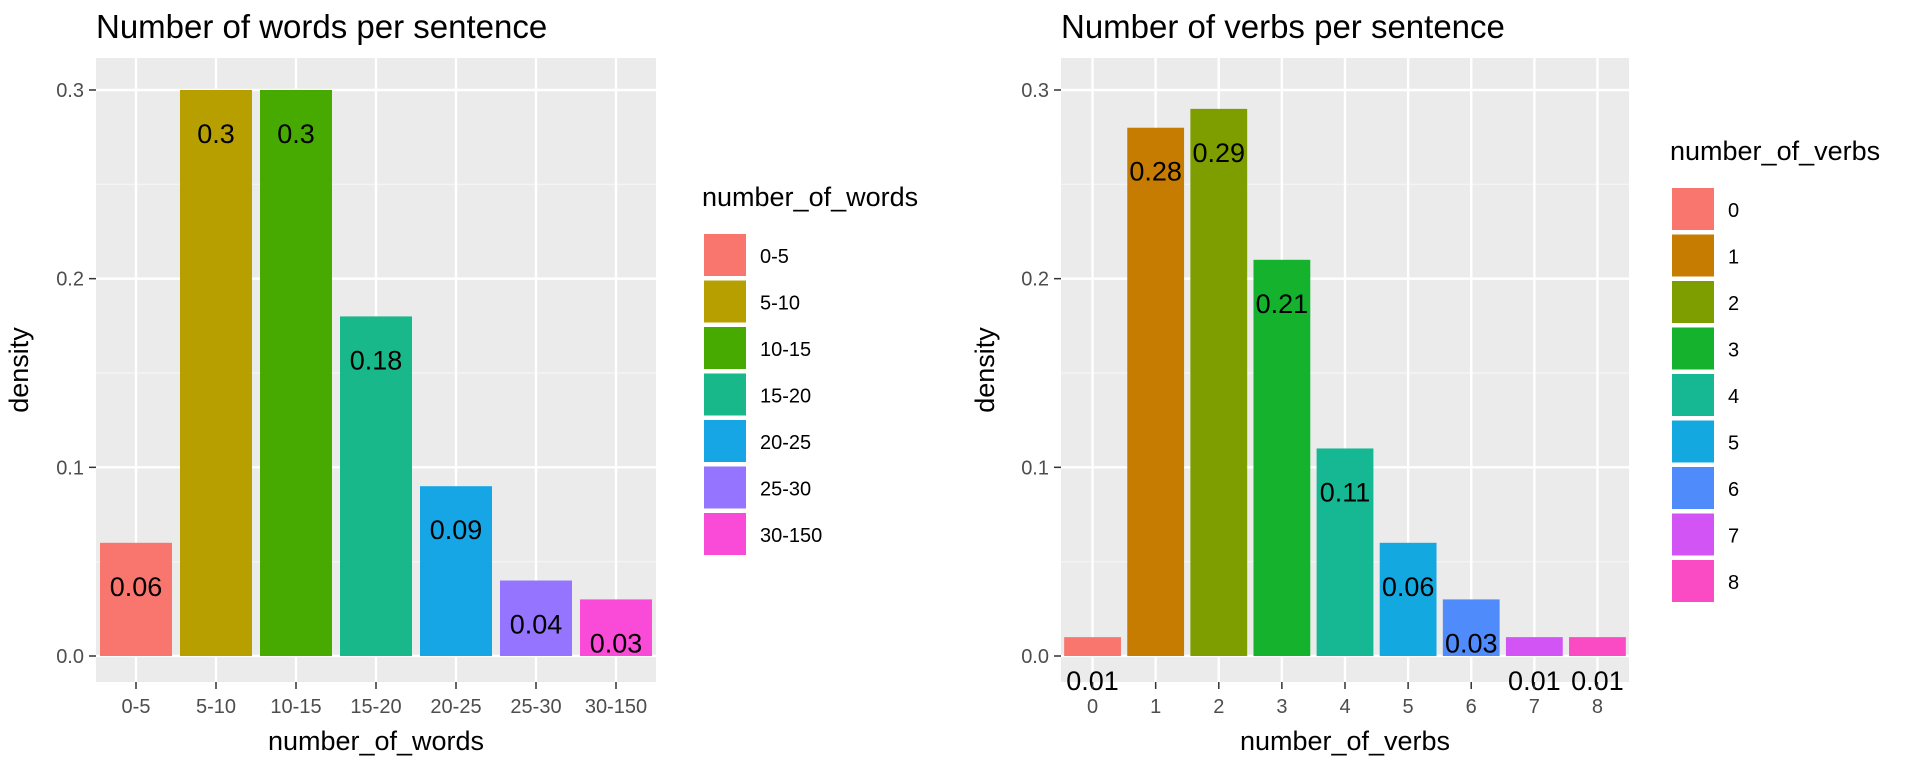 Image resolution: width=1920 pixels, height=768 pixels. I want to click on legend-title: number_of_verbs, so click(1775, 151).